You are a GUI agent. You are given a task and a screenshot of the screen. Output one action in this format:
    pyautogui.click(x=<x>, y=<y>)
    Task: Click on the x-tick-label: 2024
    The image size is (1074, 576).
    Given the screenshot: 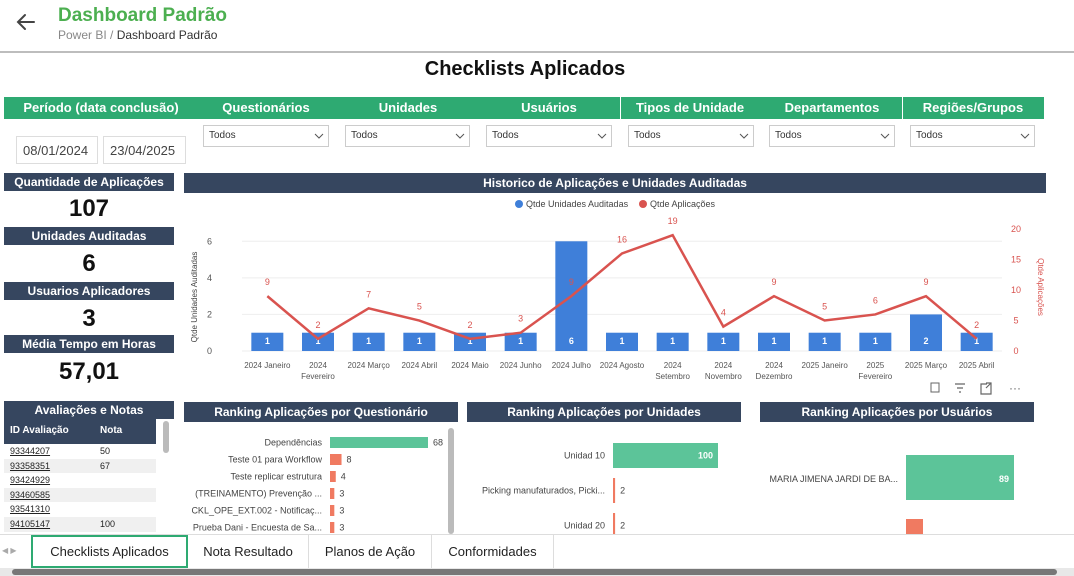 What is the action you would take?
    pyautogui.click(x=774, y=365)
    